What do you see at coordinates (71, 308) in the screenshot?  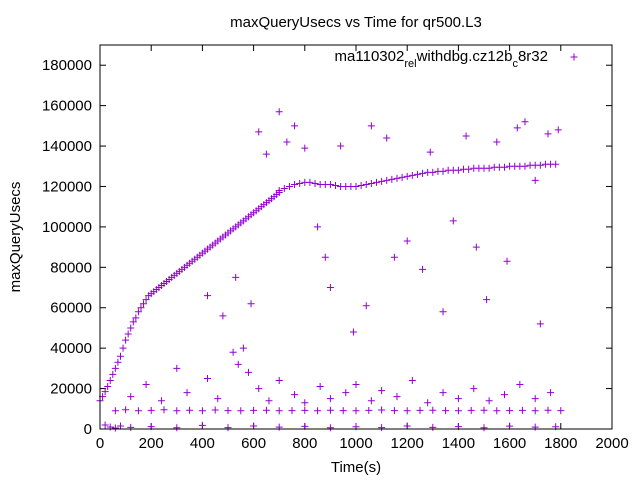 I see `y-tick-label: 60000` at bounding box center [71, 308].